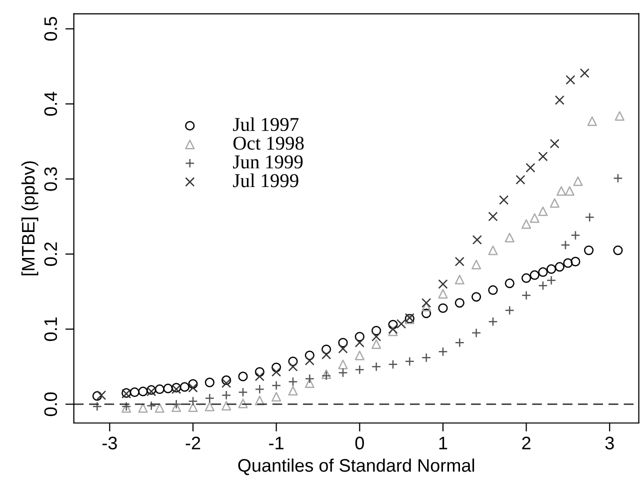  What do you see at coordinates (109, 443) in the screenshot?
I see `x-tick-label: -3` at bounding box center [109, 443].